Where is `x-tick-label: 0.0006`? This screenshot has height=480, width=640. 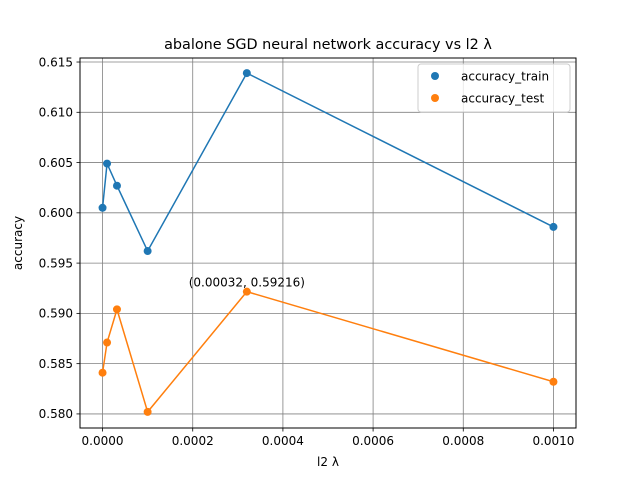
x-tick-label: 0.0006 is located at coordinates (373, 441).